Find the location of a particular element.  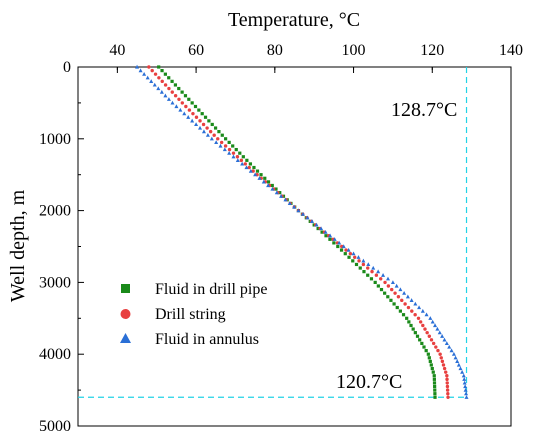

x-axis-label: Temperature, °C is located at coordinates (294, 20).